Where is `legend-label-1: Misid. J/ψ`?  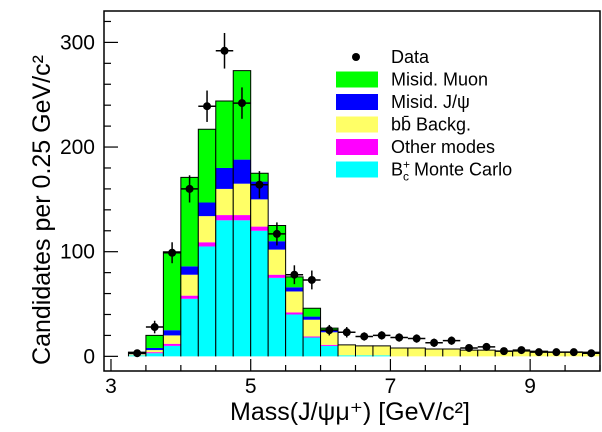 legend-label-1: Misid. J/ψ is located at coordinates (430, 102).